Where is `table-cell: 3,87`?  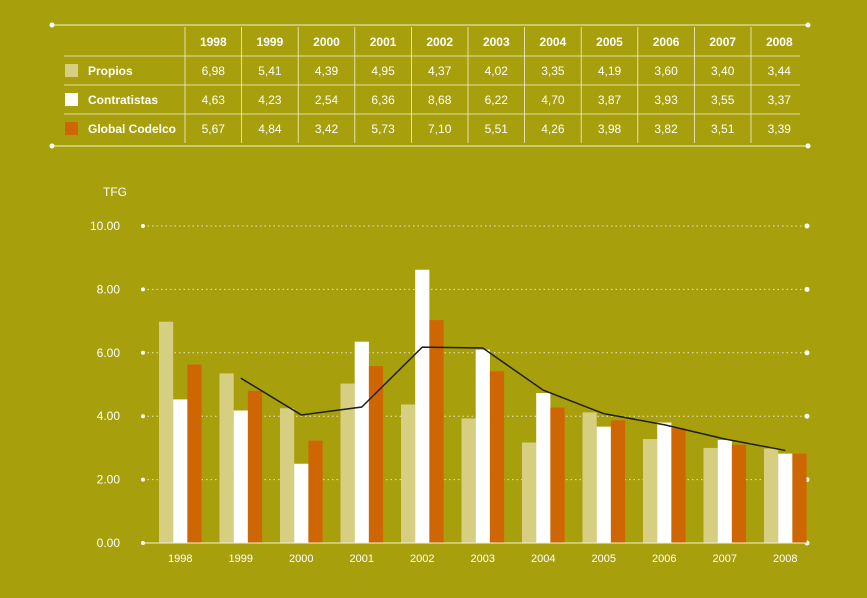
table-cell: 3,87 is located at coordinates (610, 100).